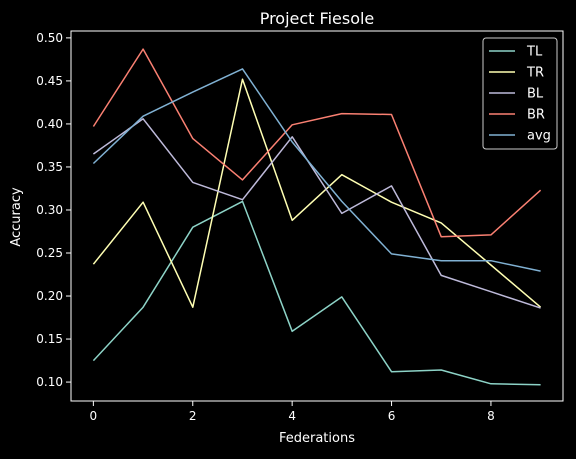 This screenshot has width=576, height=459. Describe the element at coordinates (49, 382) in the screenshot. I see `y-tick-label: 0.10` at that location.